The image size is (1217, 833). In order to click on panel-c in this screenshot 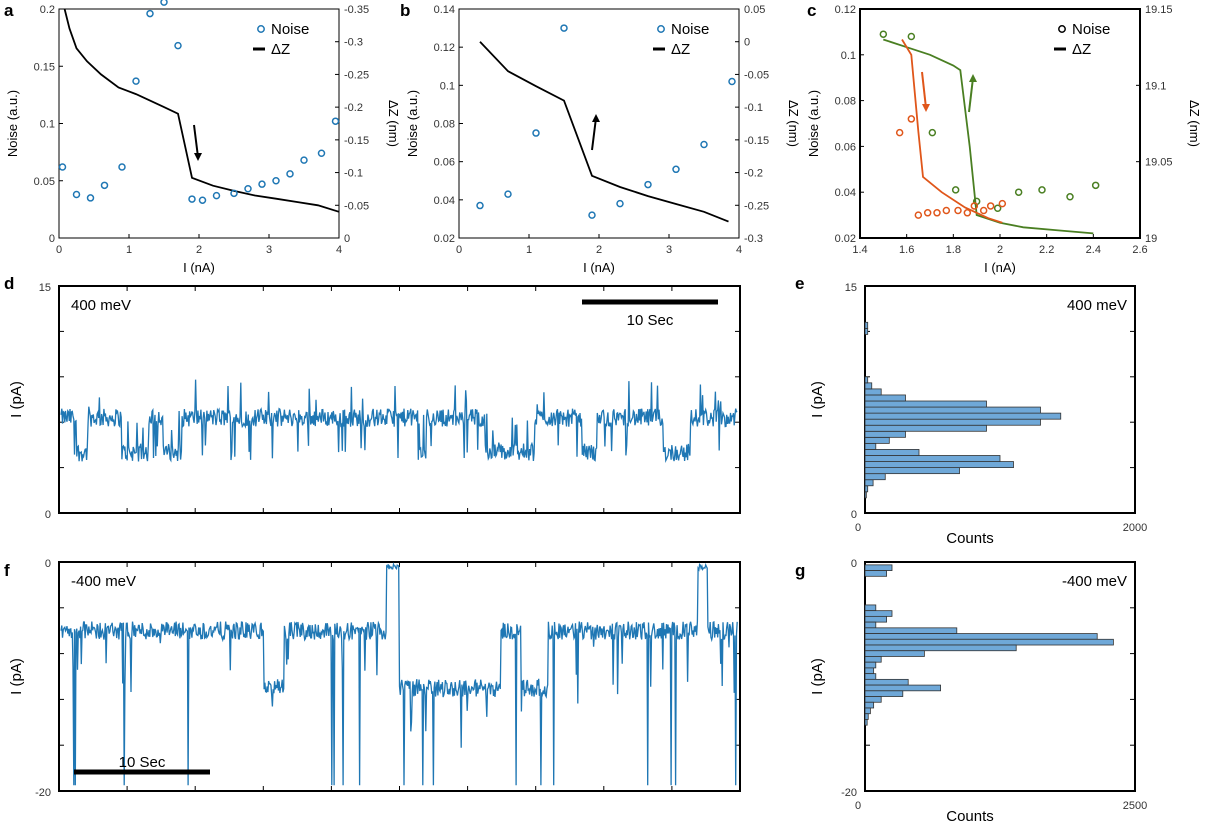, I will do `click(1000, 123)`.